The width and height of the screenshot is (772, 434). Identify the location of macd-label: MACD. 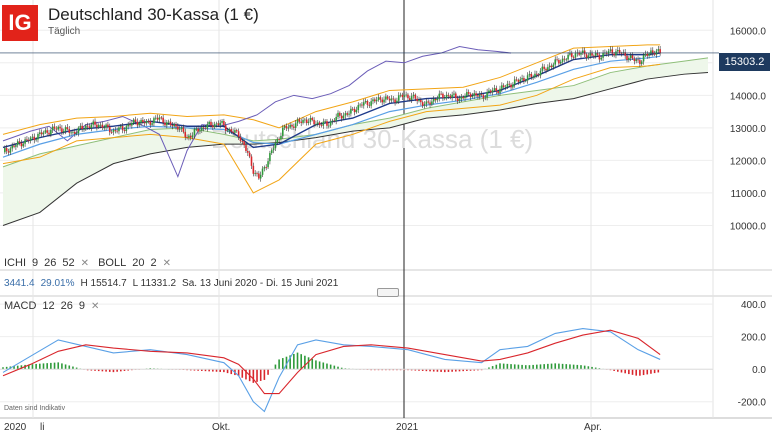
(20, 306).